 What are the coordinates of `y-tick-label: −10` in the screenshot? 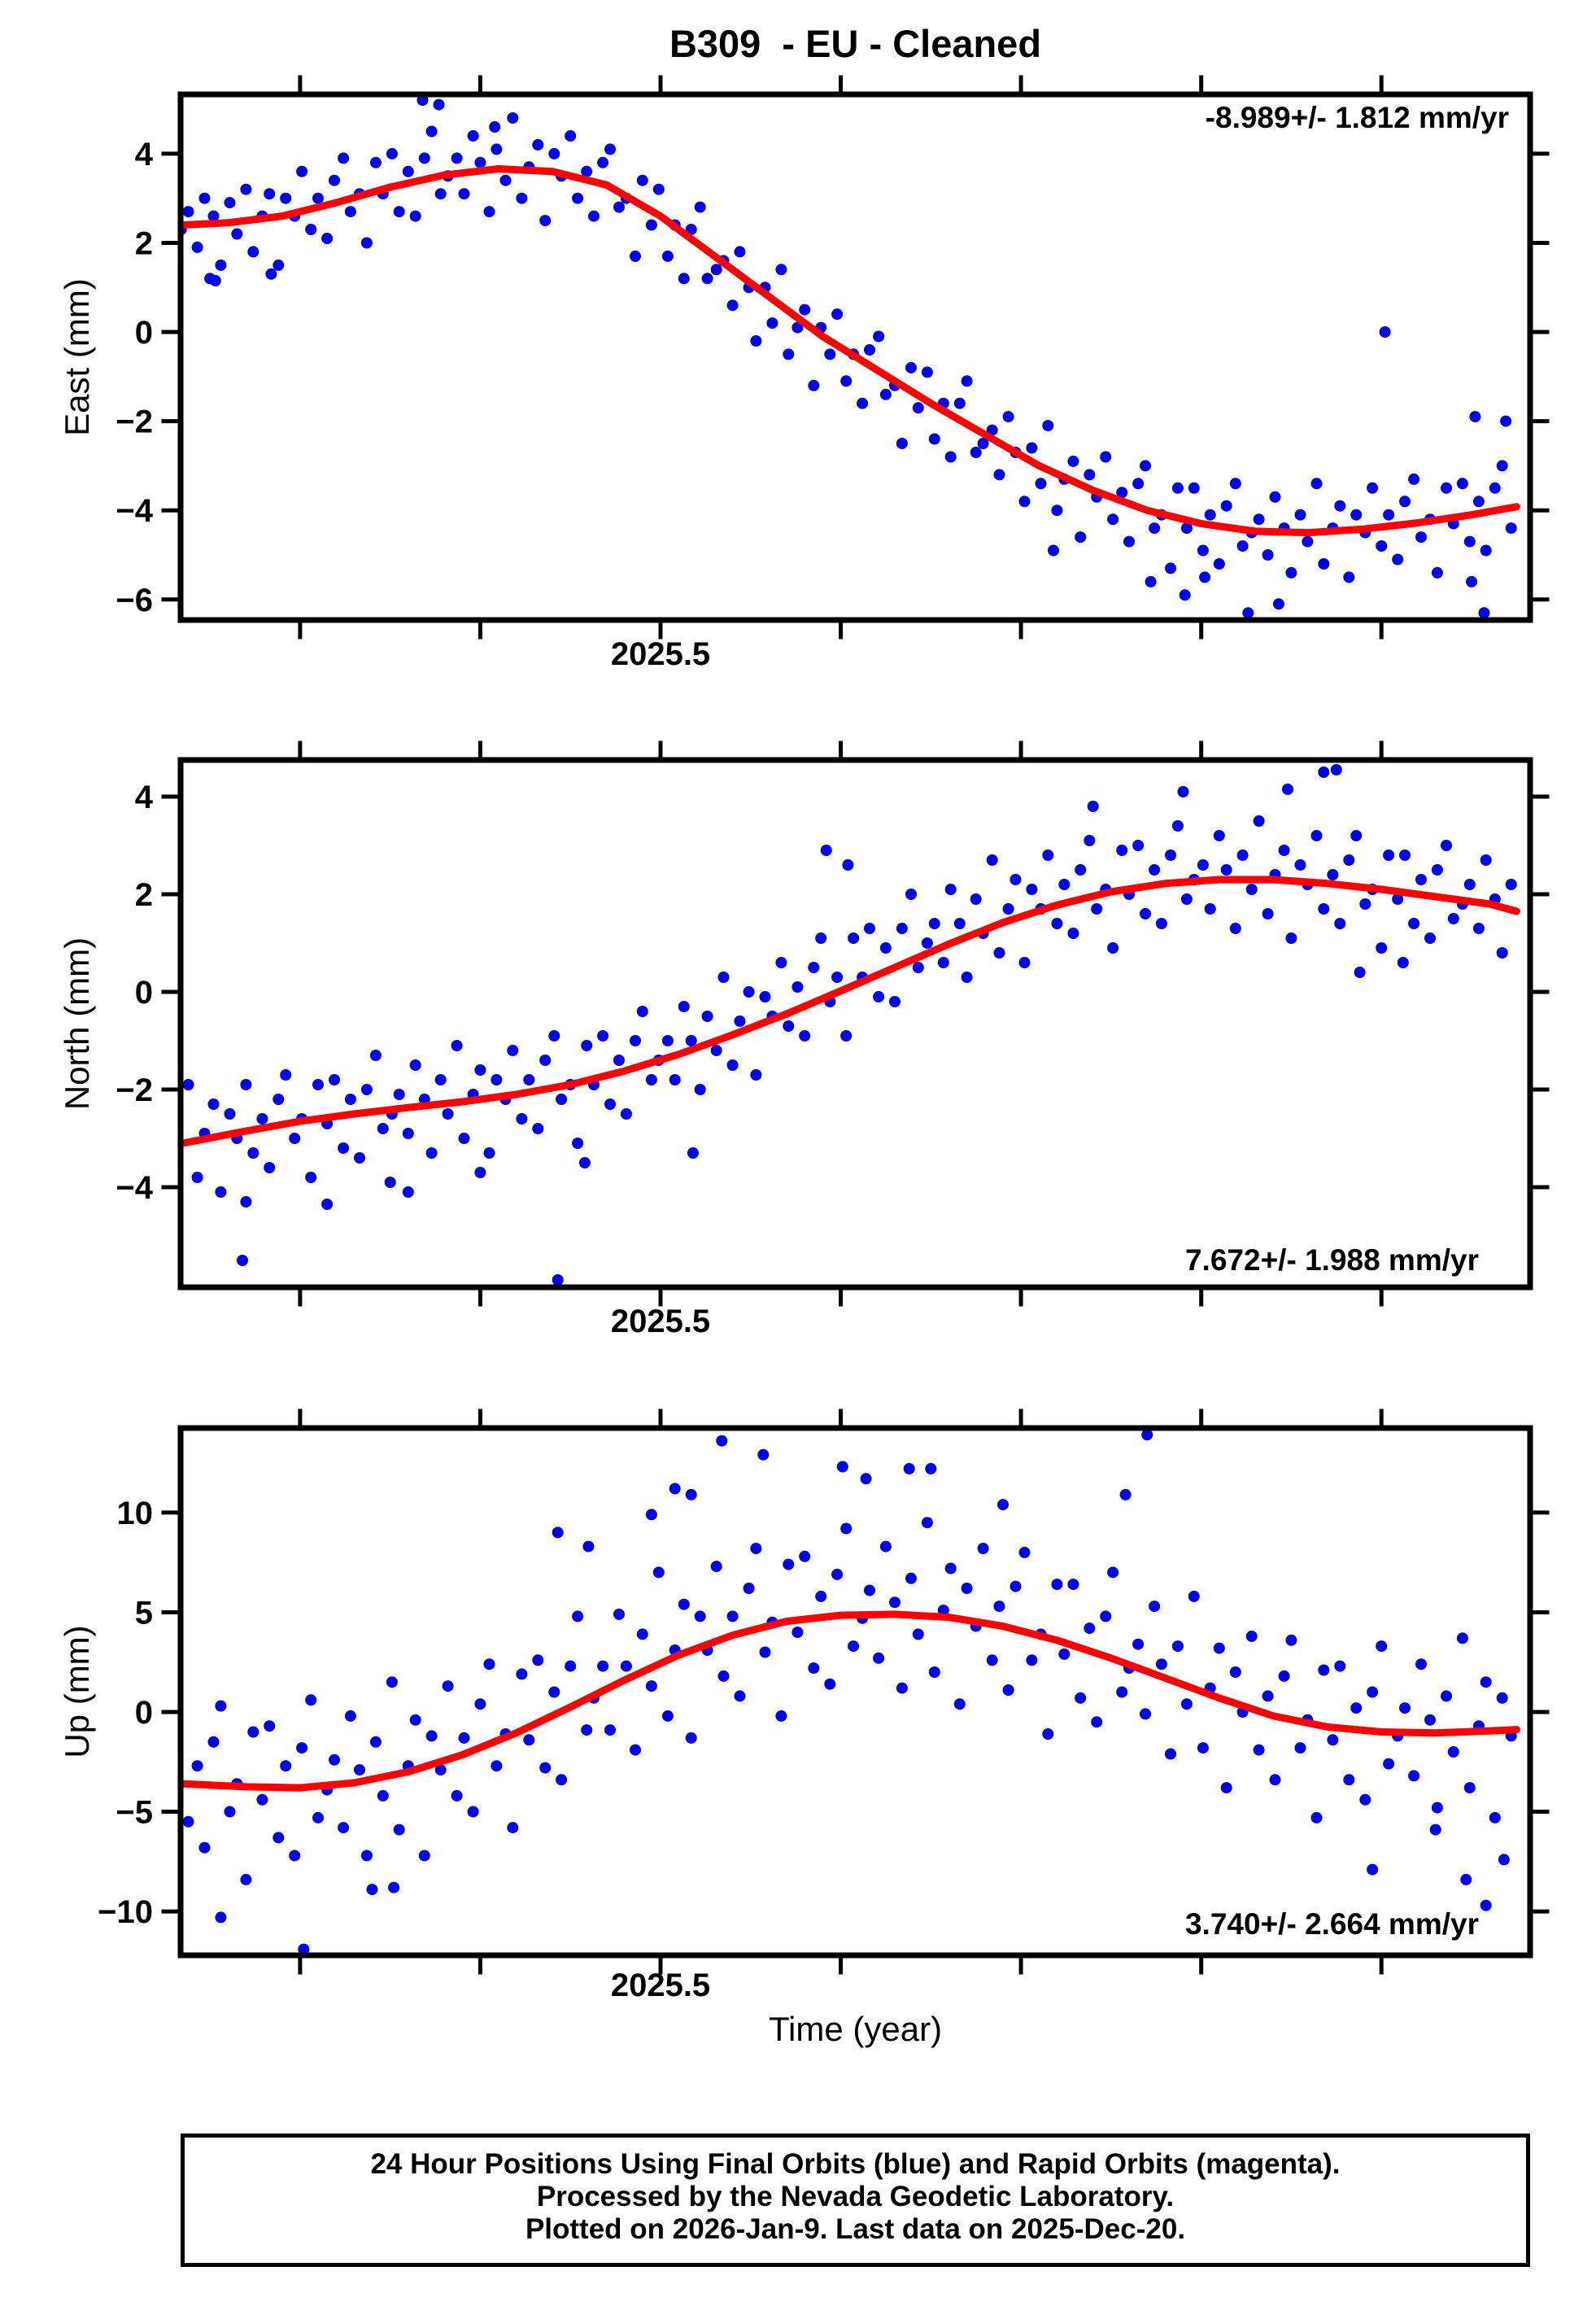 It's located at (125, 1912).